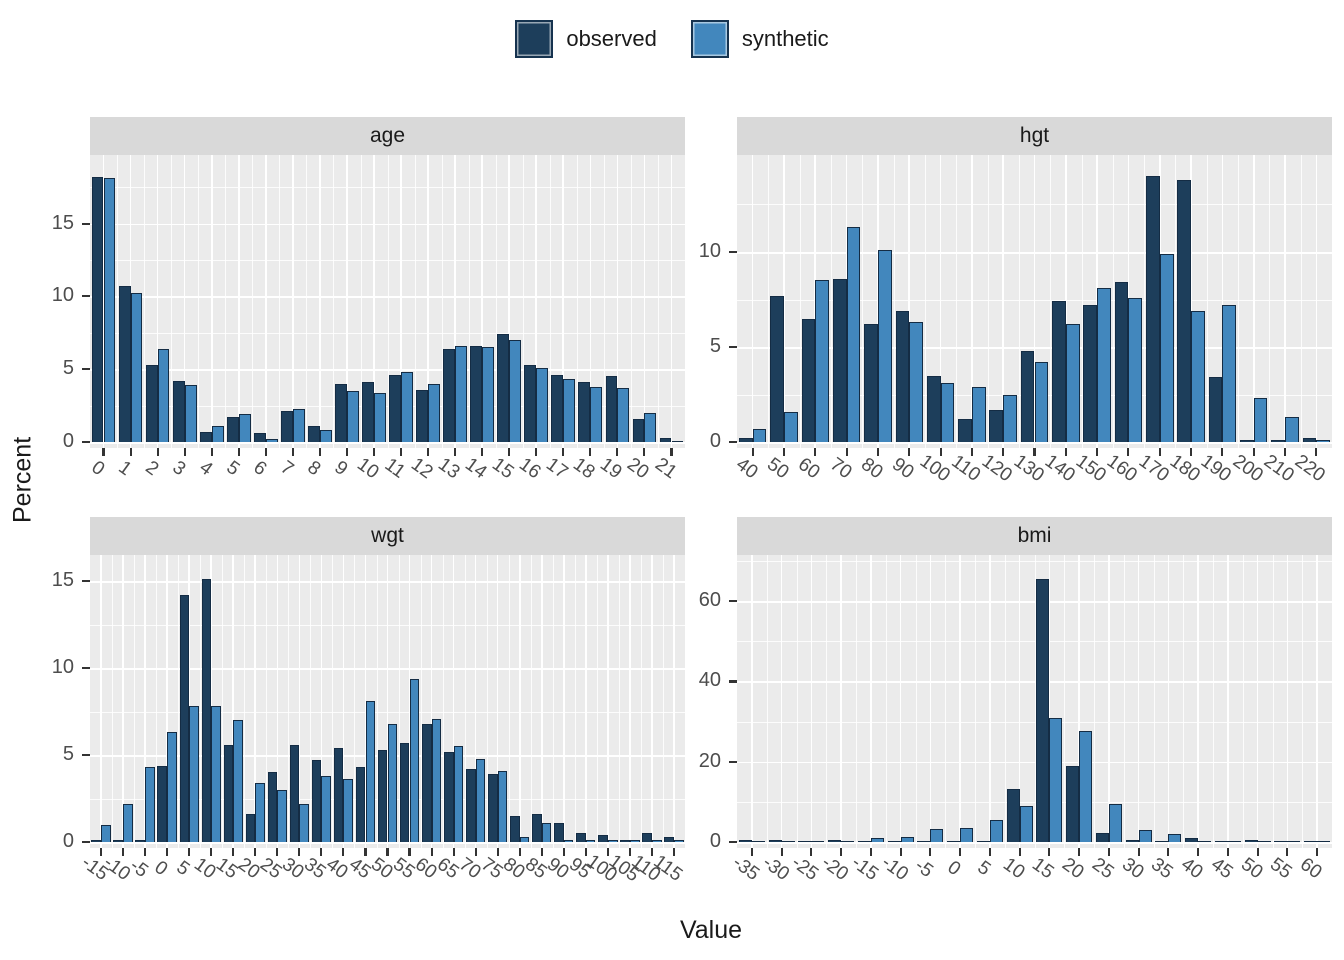 The height and width of the screenshot is (960, 1344). What do you see at coordinates (809, 468) in the screenshot?
I see `x-tick-label-text: 60` at bounding box center [809, 468].